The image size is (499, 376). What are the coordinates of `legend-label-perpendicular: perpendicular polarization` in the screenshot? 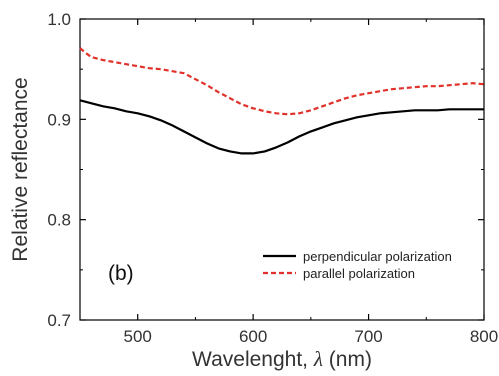 It's located at (377, 256).